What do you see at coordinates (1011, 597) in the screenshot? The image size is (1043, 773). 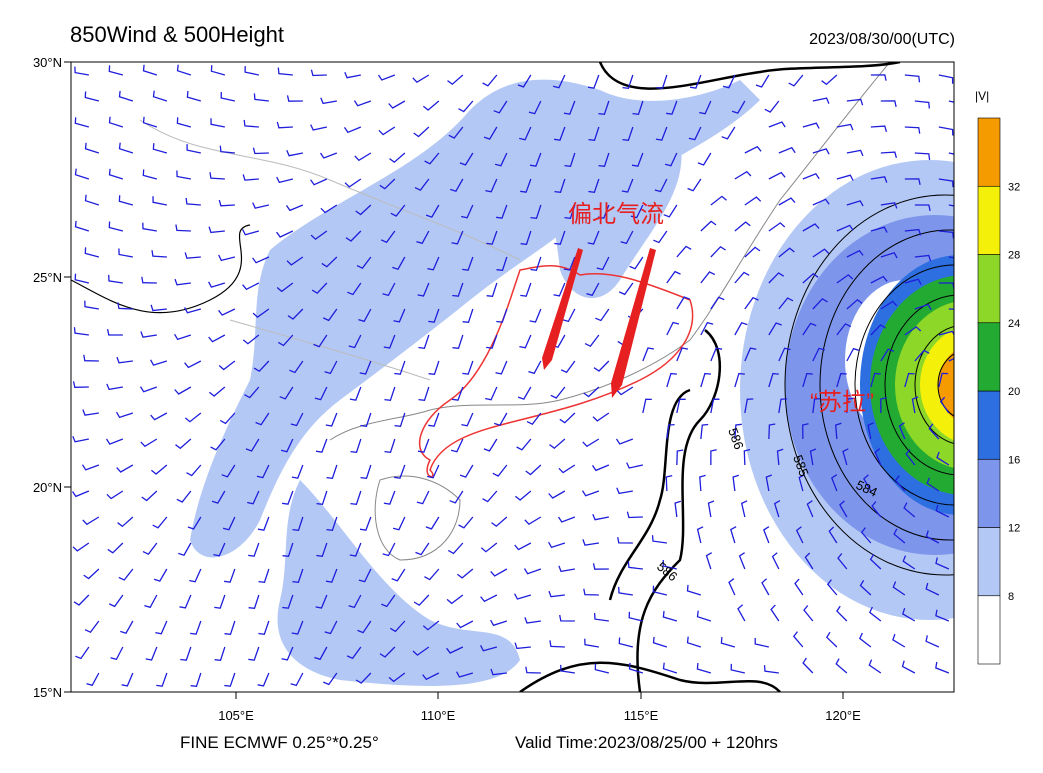 I see `colorbar-label: 8` at bounding box center [1011, 597].